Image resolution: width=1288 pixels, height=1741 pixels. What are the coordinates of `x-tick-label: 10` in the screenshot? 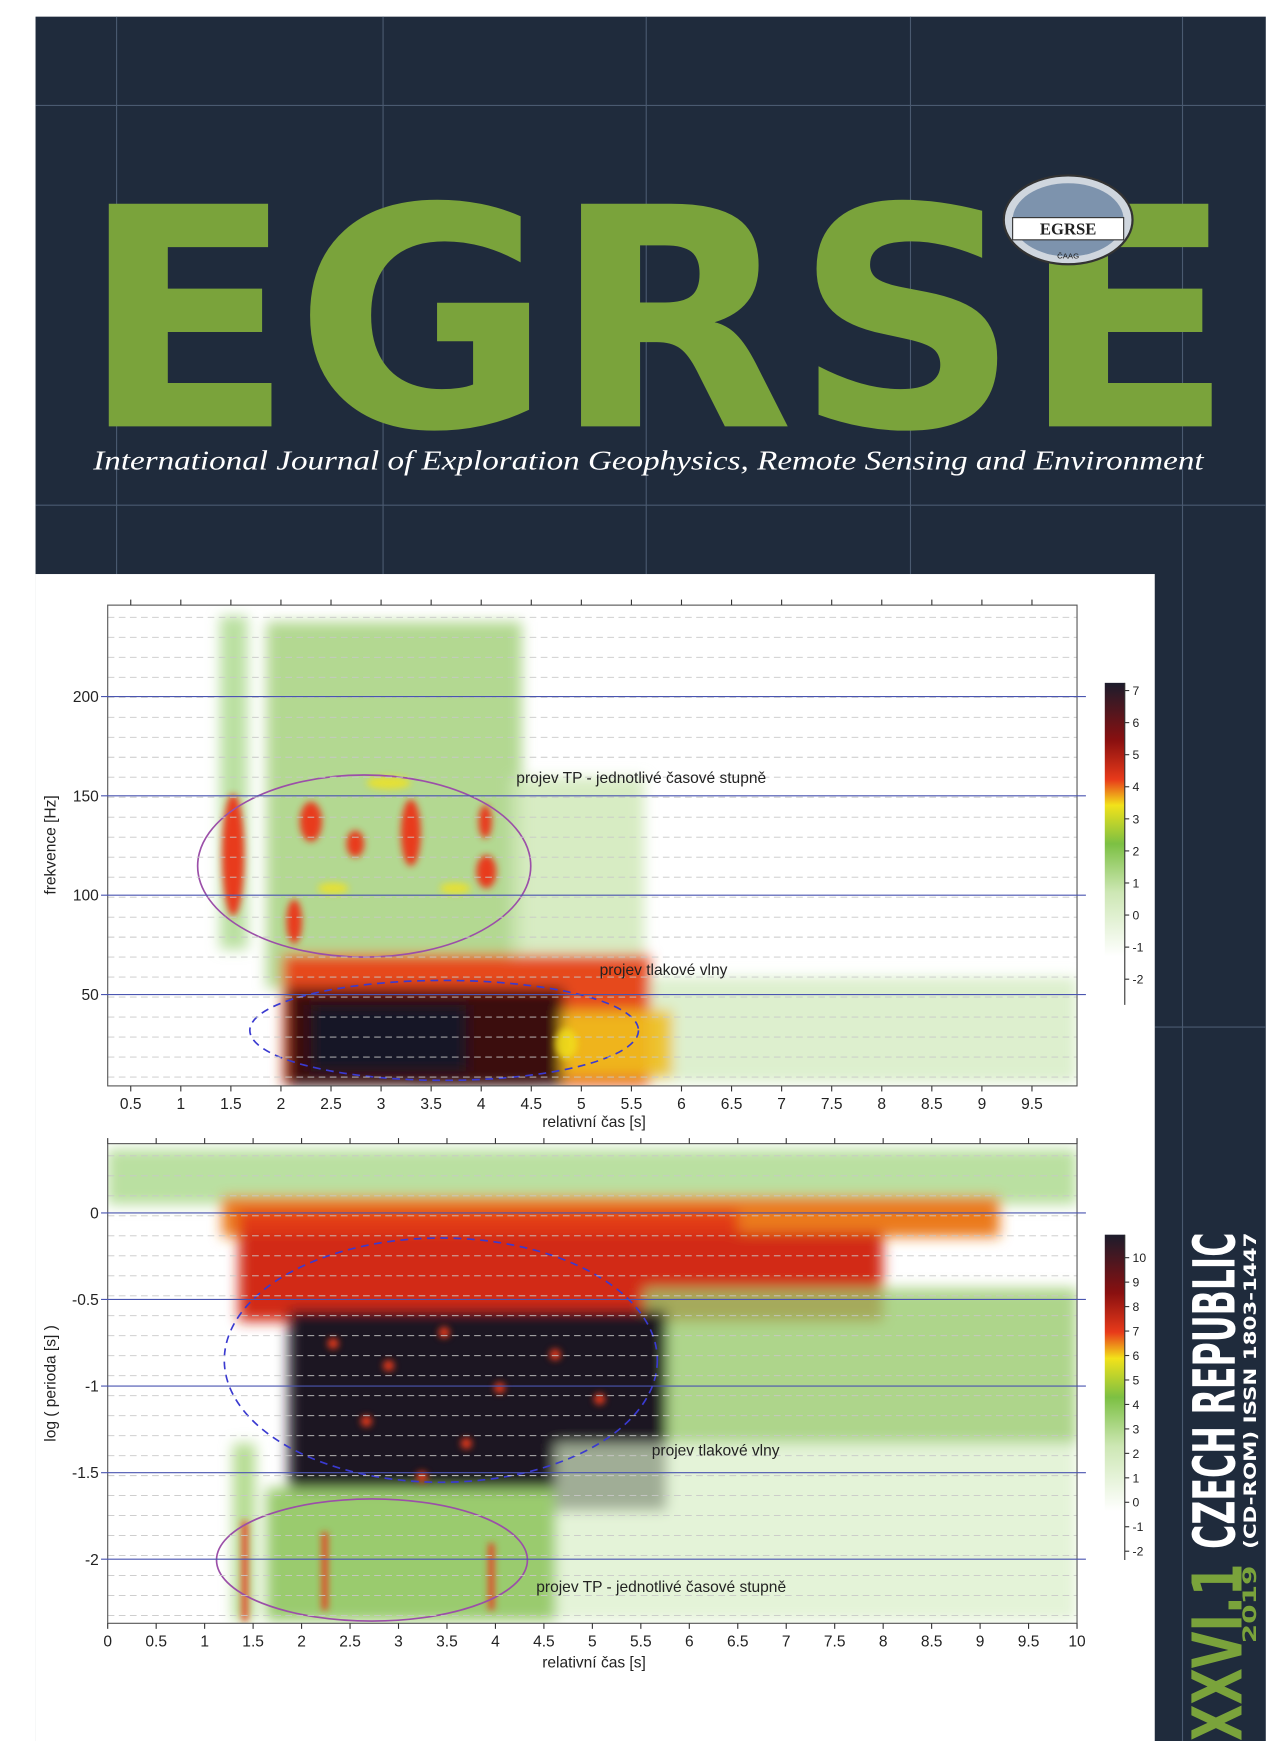 It's located at (1077, 1642).